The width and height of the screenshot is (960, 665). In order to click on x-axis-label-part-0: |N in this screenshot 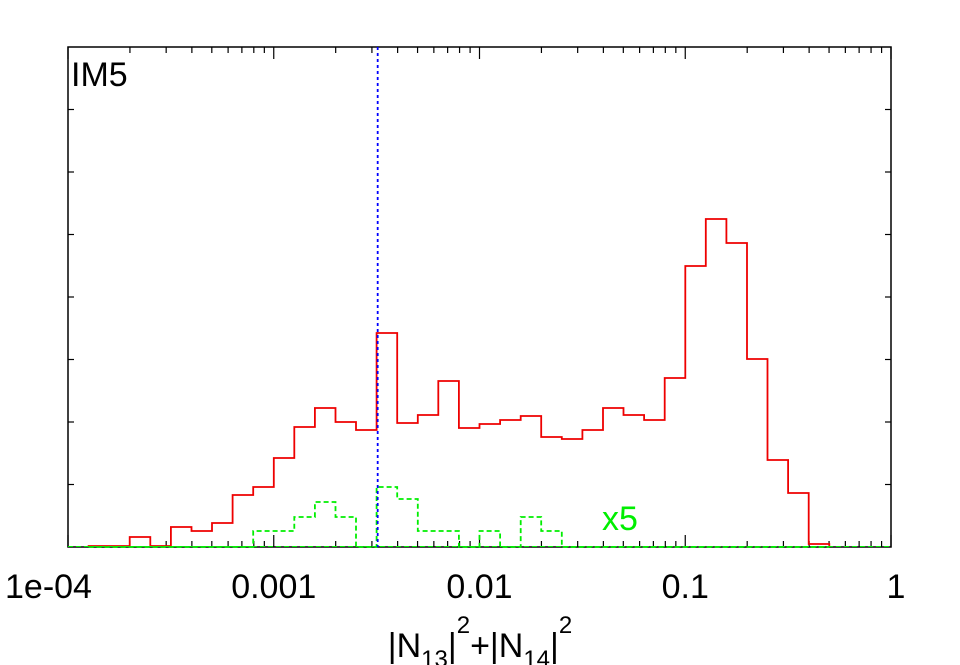, I will do `click(404, 646)`.